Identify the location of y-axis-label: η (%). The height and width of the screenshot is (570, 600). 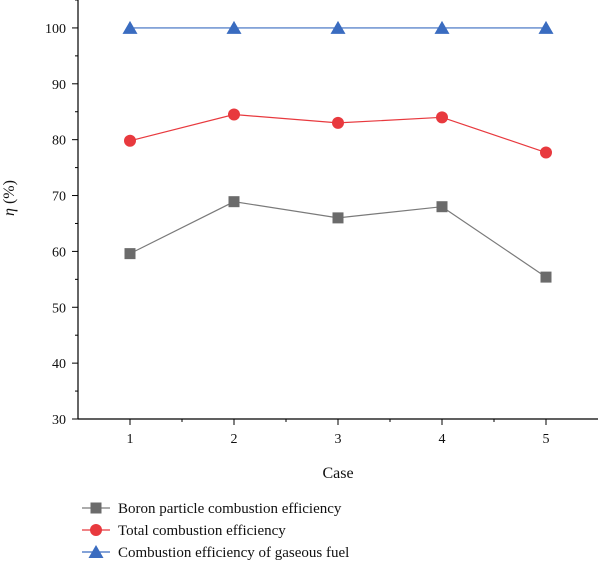
(9, 198).